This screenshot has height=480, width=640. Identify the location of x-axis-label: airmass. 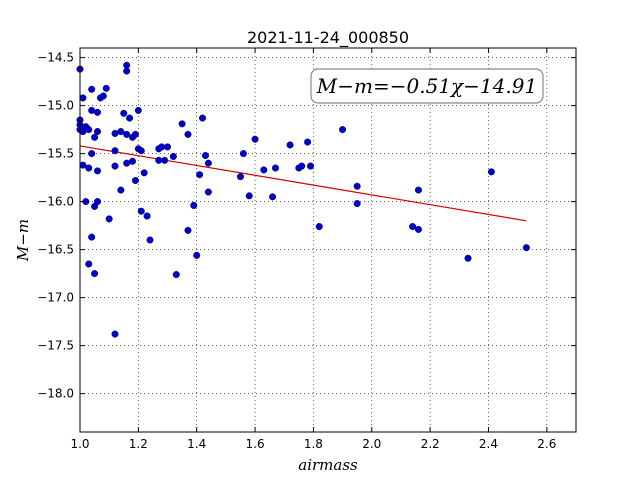
(328, 465).